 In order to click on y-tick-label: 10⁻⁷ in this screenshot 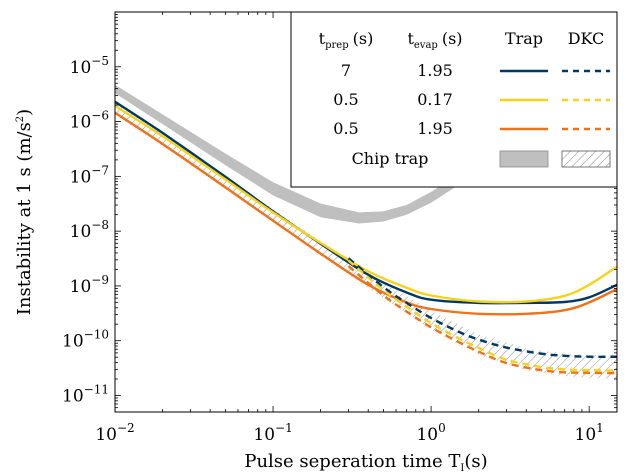, I will do `click(89, 175)`.